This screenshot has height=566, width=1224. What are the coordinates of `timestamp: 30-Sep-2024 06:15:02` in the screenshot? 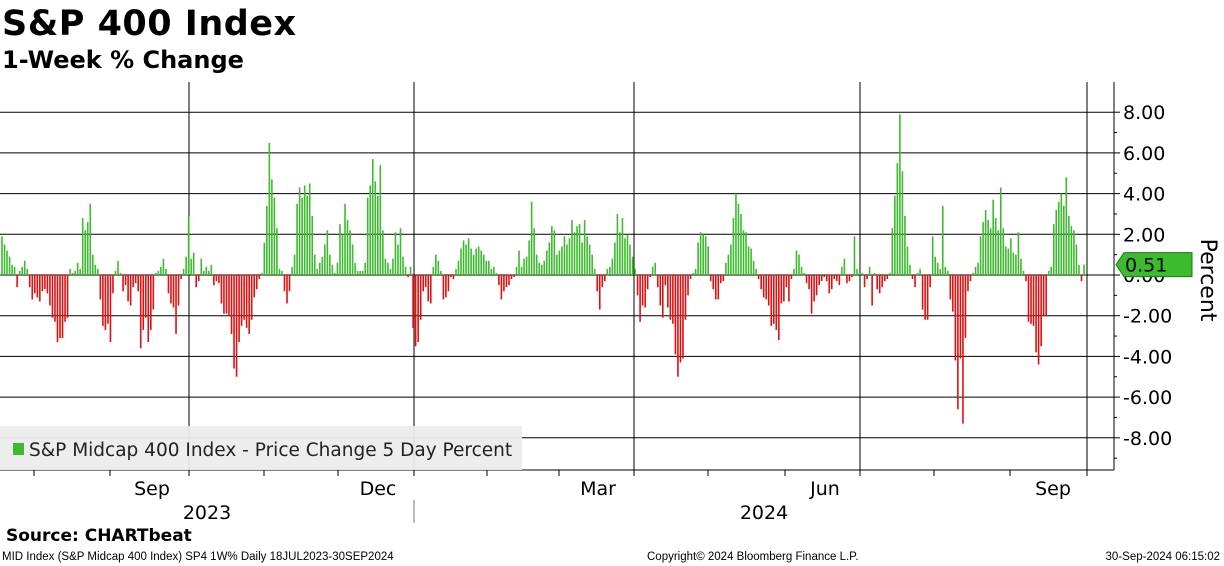 It's located at (1162, 557).